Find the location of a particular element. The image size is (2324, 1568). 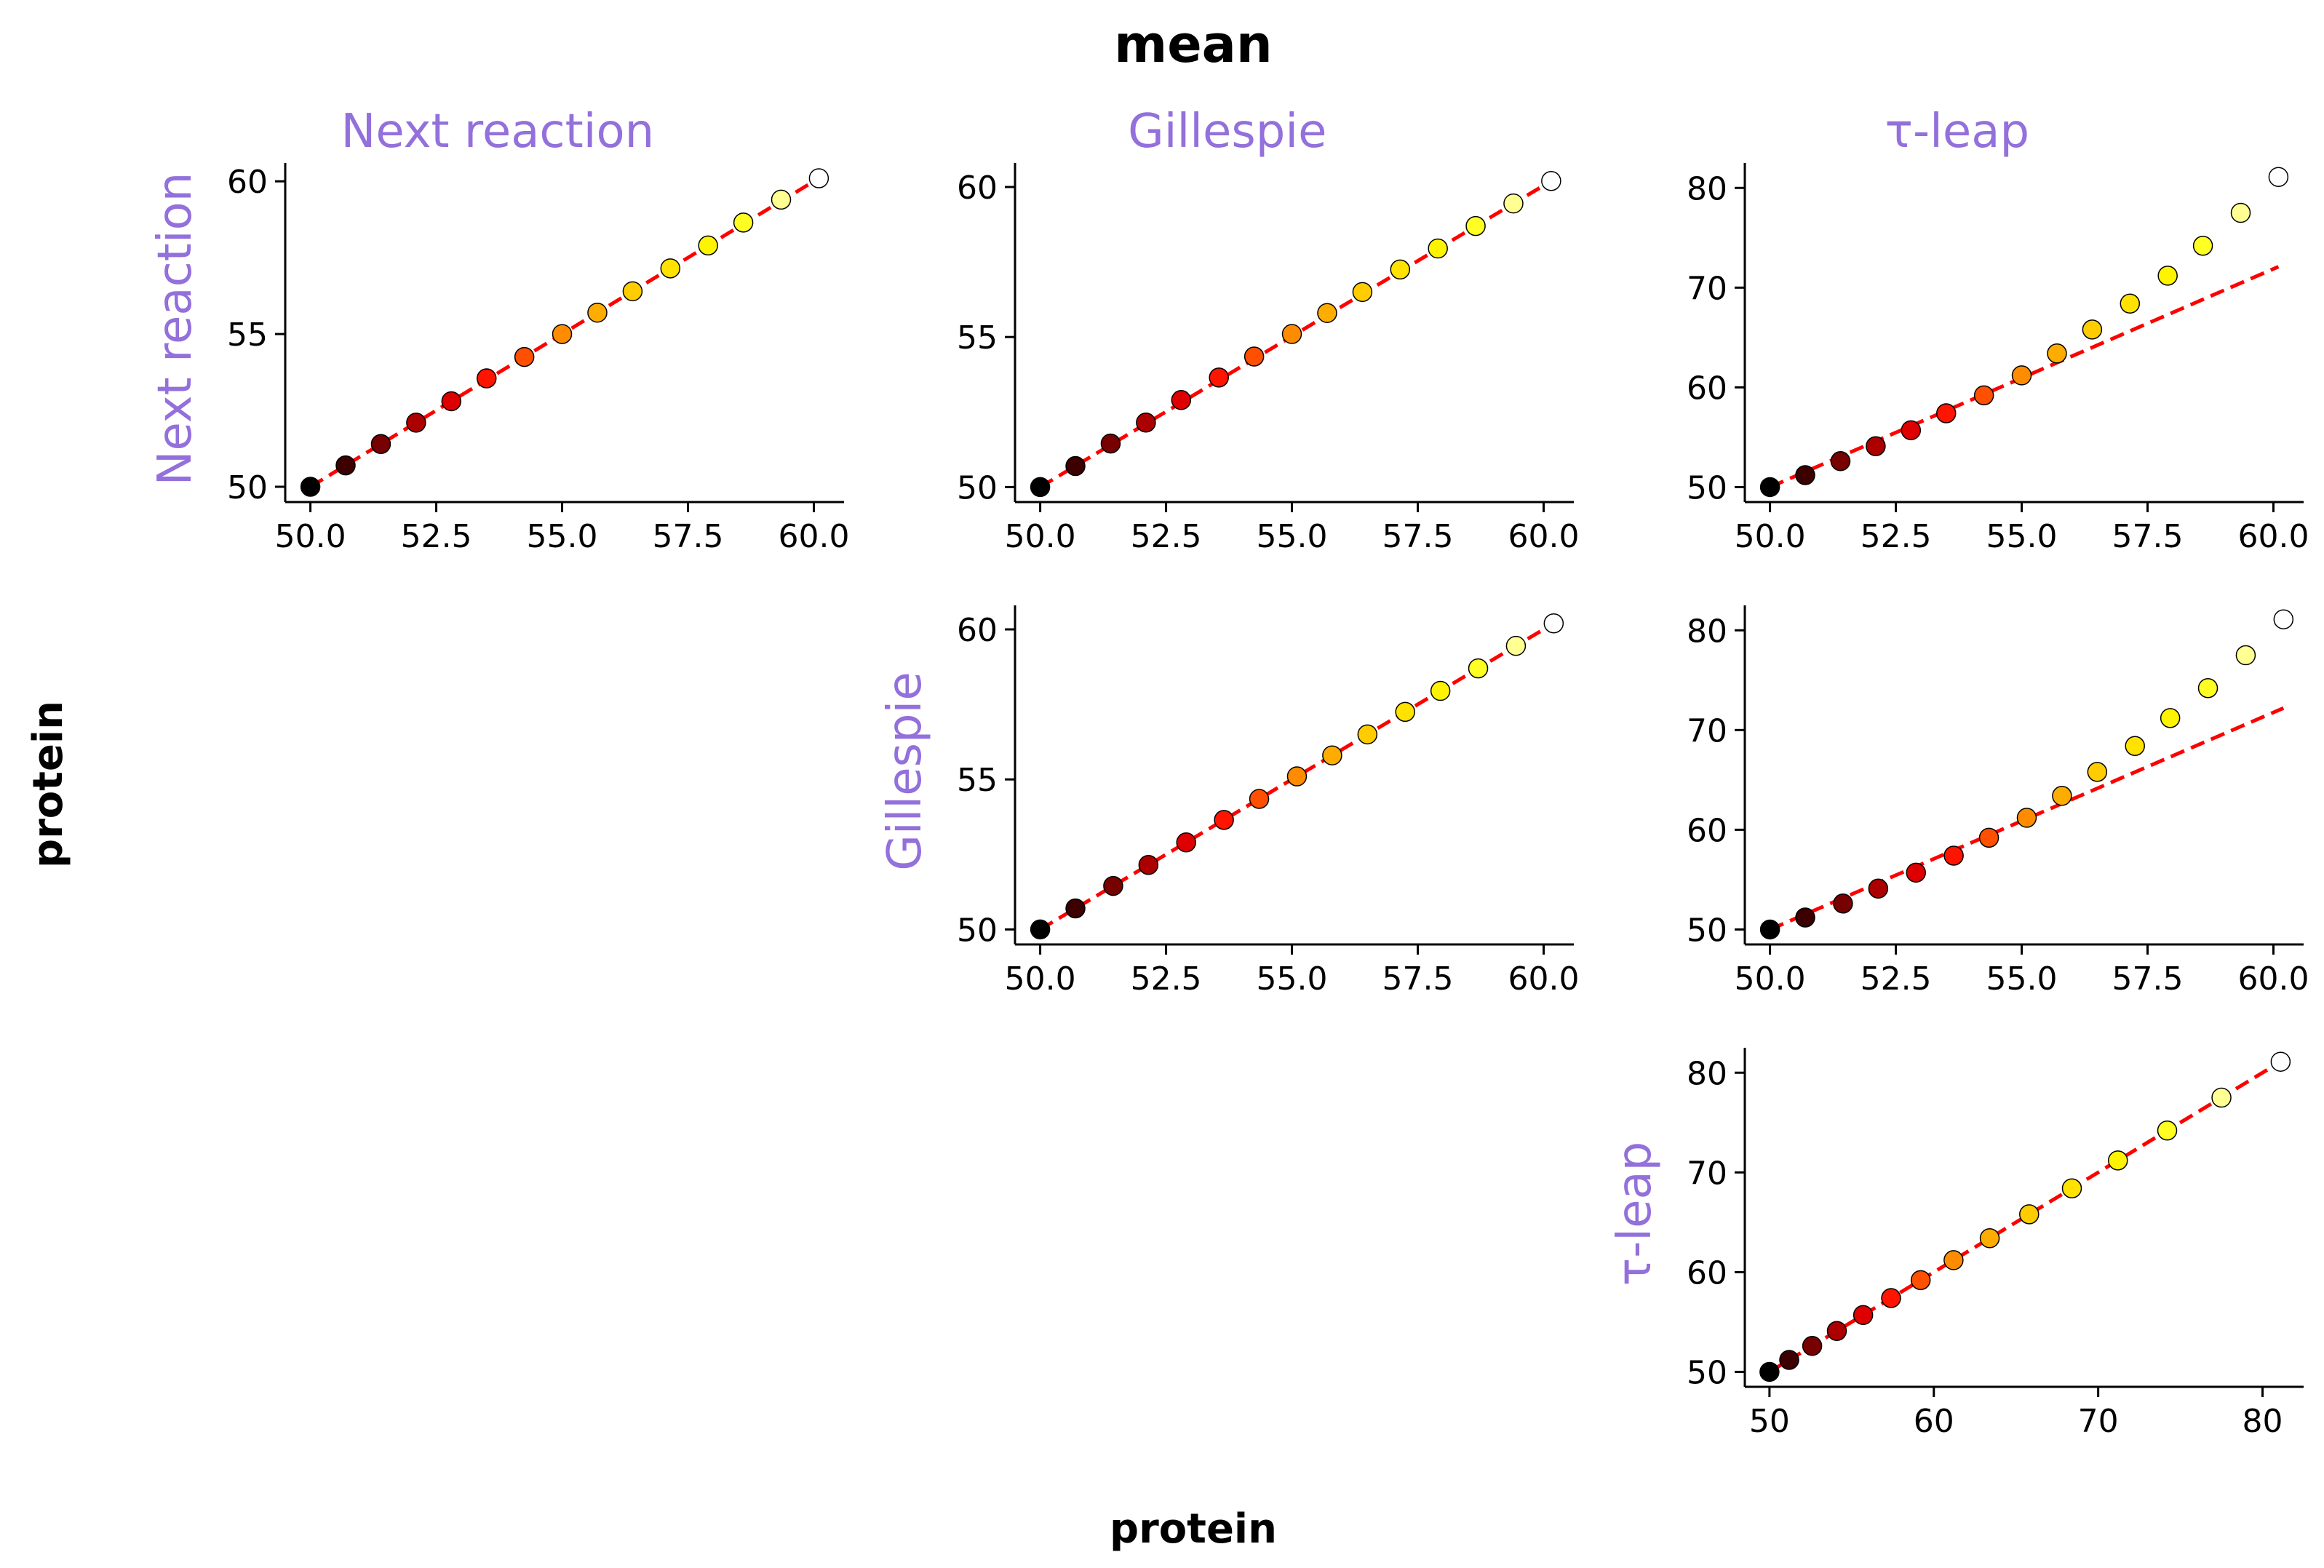

x-tick-label: 60 is located at coordinates (1934, 1421).